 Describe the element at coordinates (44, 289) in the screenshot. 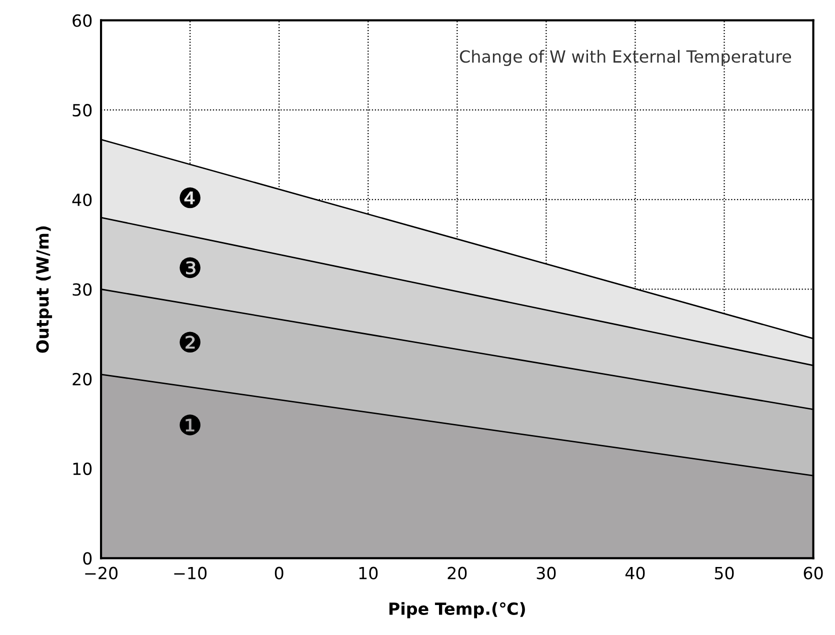

I see `y-axis-title: Output (W/m)` at that location.